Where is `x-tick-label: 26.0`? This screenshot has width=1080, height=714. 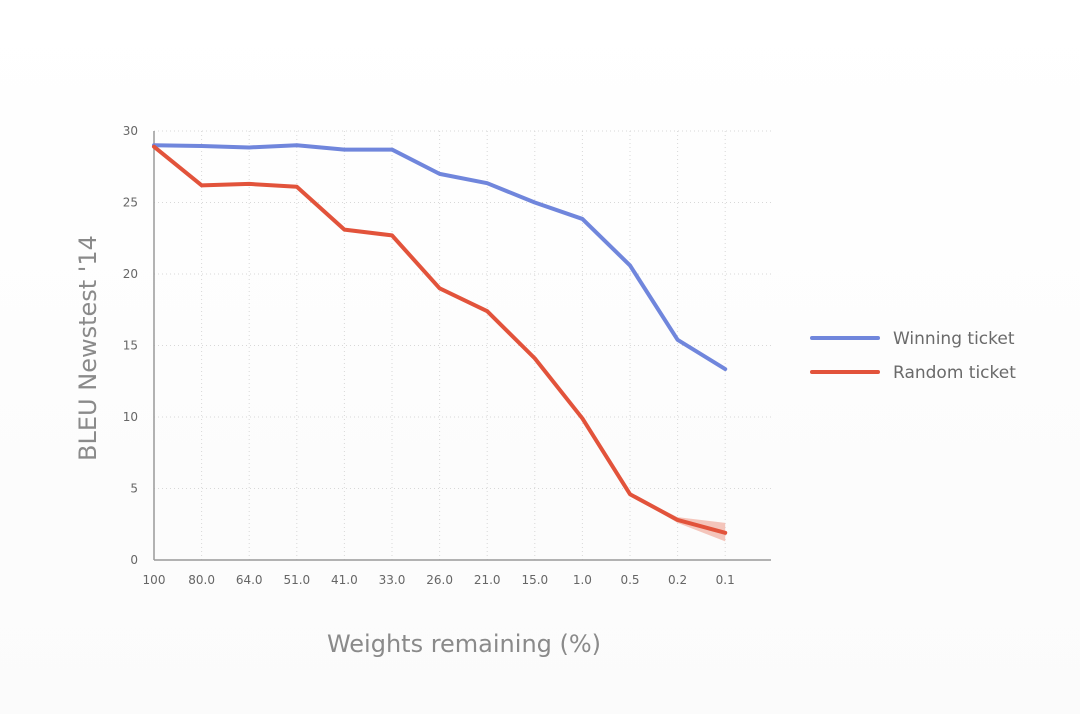 x-tick-label: 26.0 is located at coordinates (439, 580).